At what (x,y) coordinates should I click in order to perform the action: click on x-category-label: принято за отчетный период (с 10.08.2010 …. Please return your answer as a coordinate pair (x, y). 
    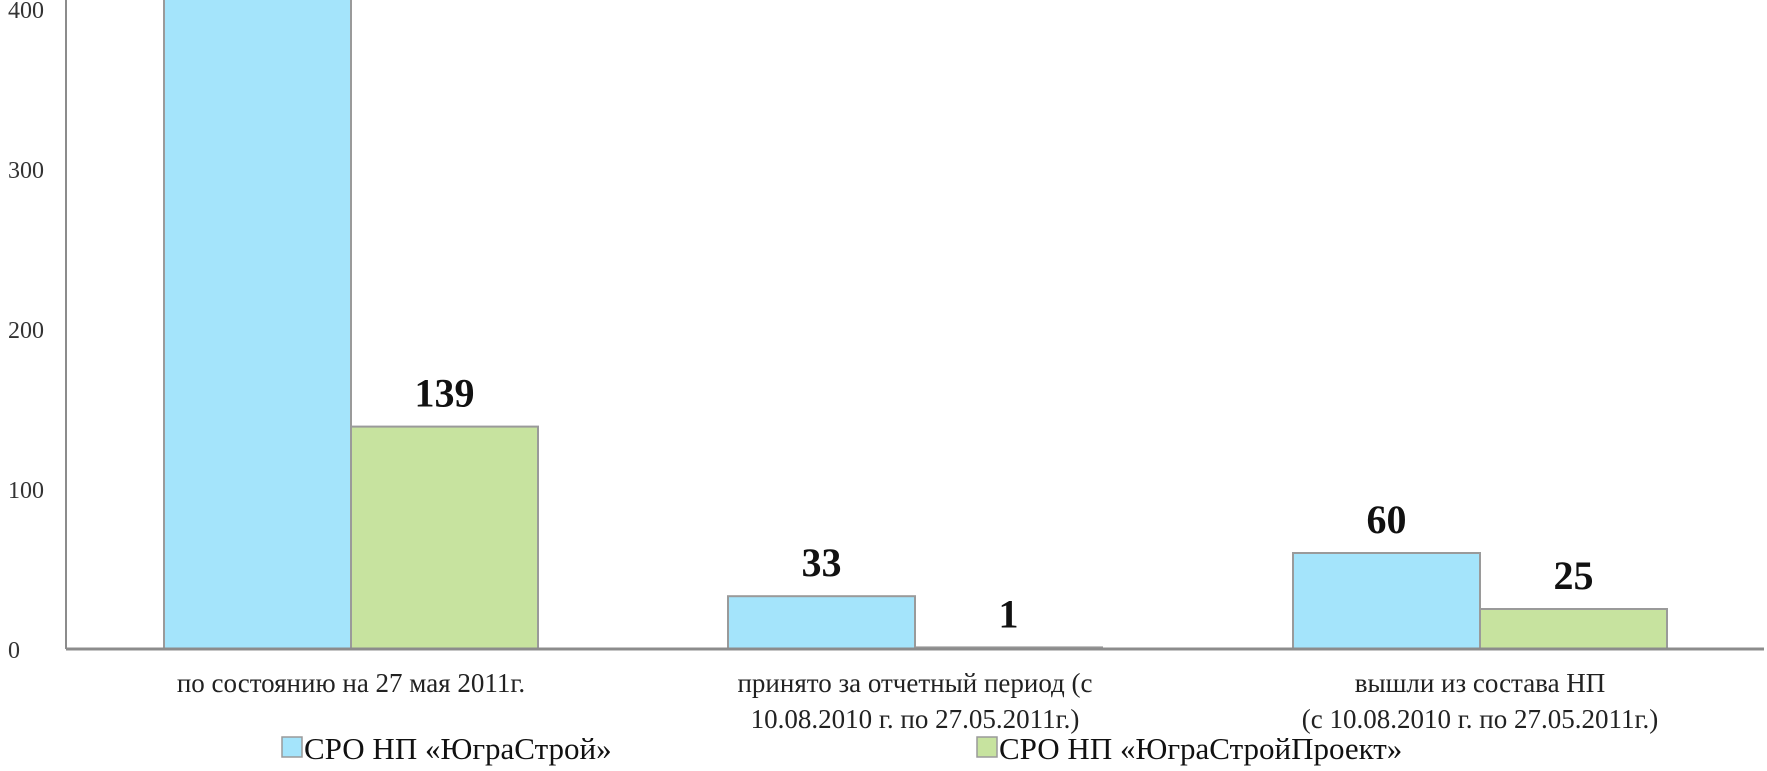
    Looking at the image, I should click on (914, 701).